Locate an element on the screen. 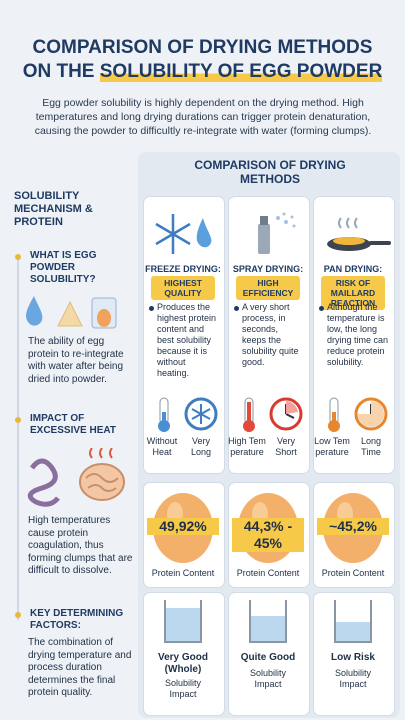  title-highlight: SOLUBILITY OF EGG POWDER is located at coordinates (241, 71).